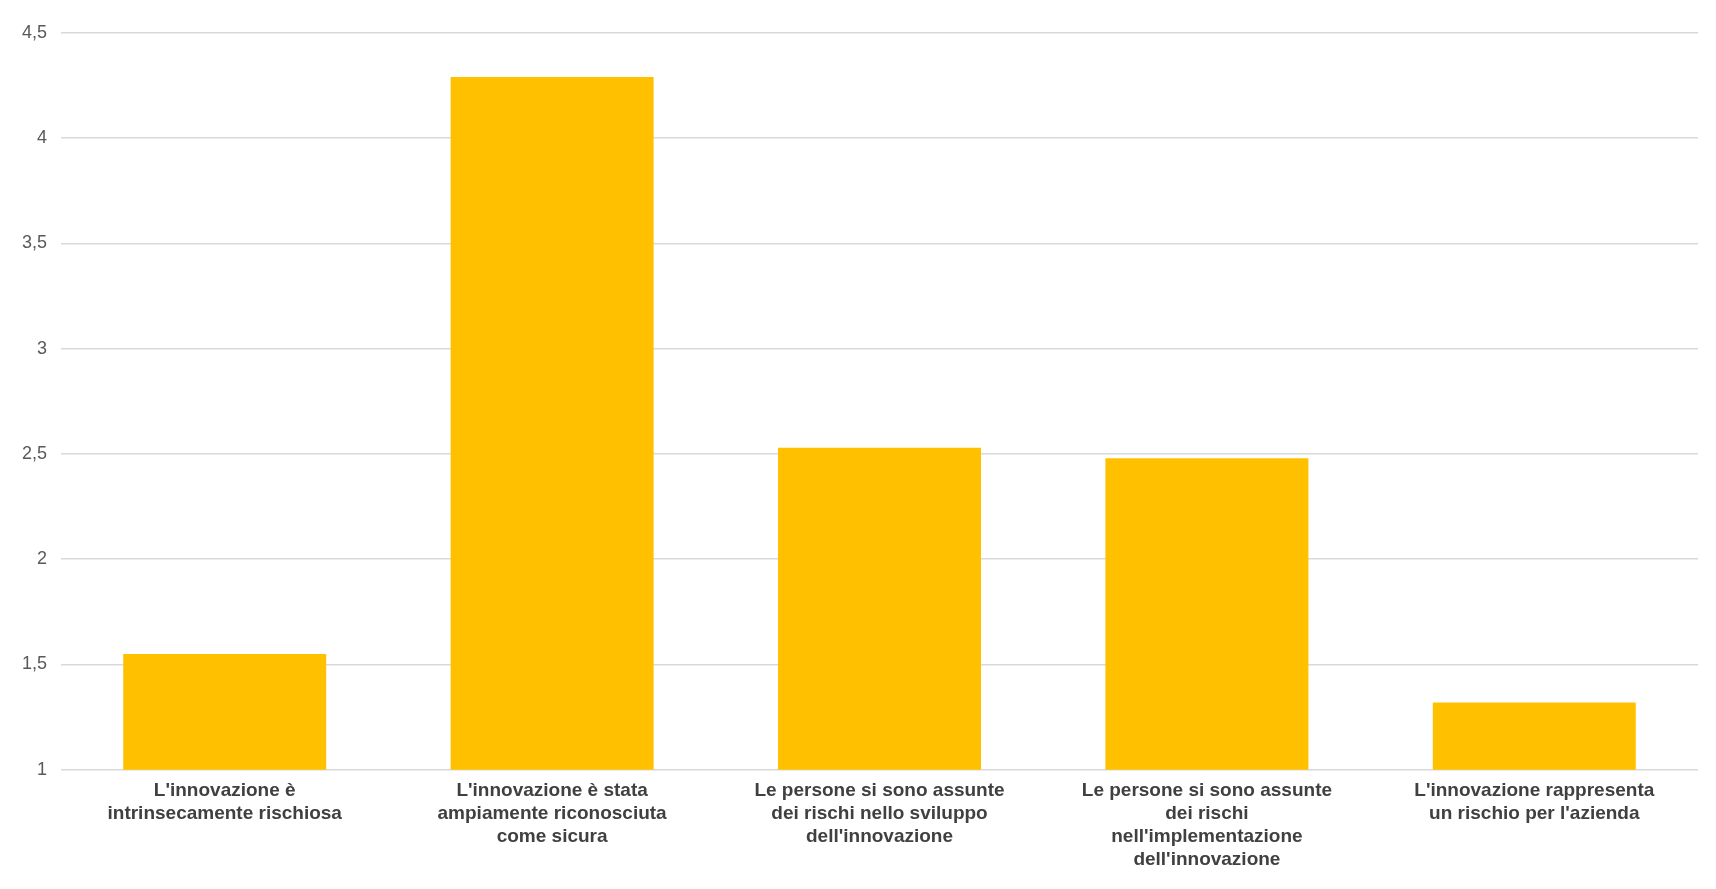 The height and width of the screenshot is (889, 1716). What do you see at coordinates (879, 813) in the screenshot?
I see `x-tick-label: Le persone si sono assunte dei rischi nello sviluppo dell'innovazione` at bounding box center [879, 813].